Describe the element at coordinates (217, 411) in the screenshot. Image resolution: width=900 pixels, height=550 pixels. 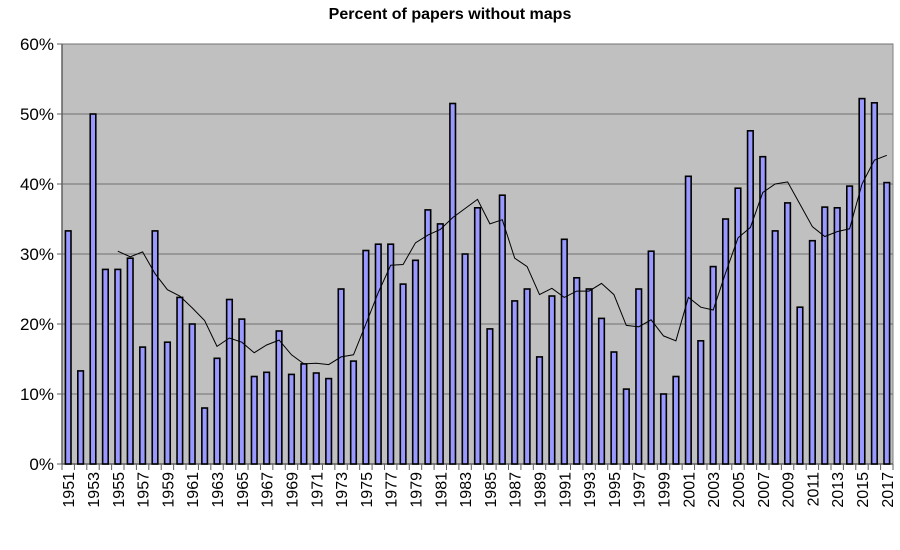
I see `bar-1963` at that location.